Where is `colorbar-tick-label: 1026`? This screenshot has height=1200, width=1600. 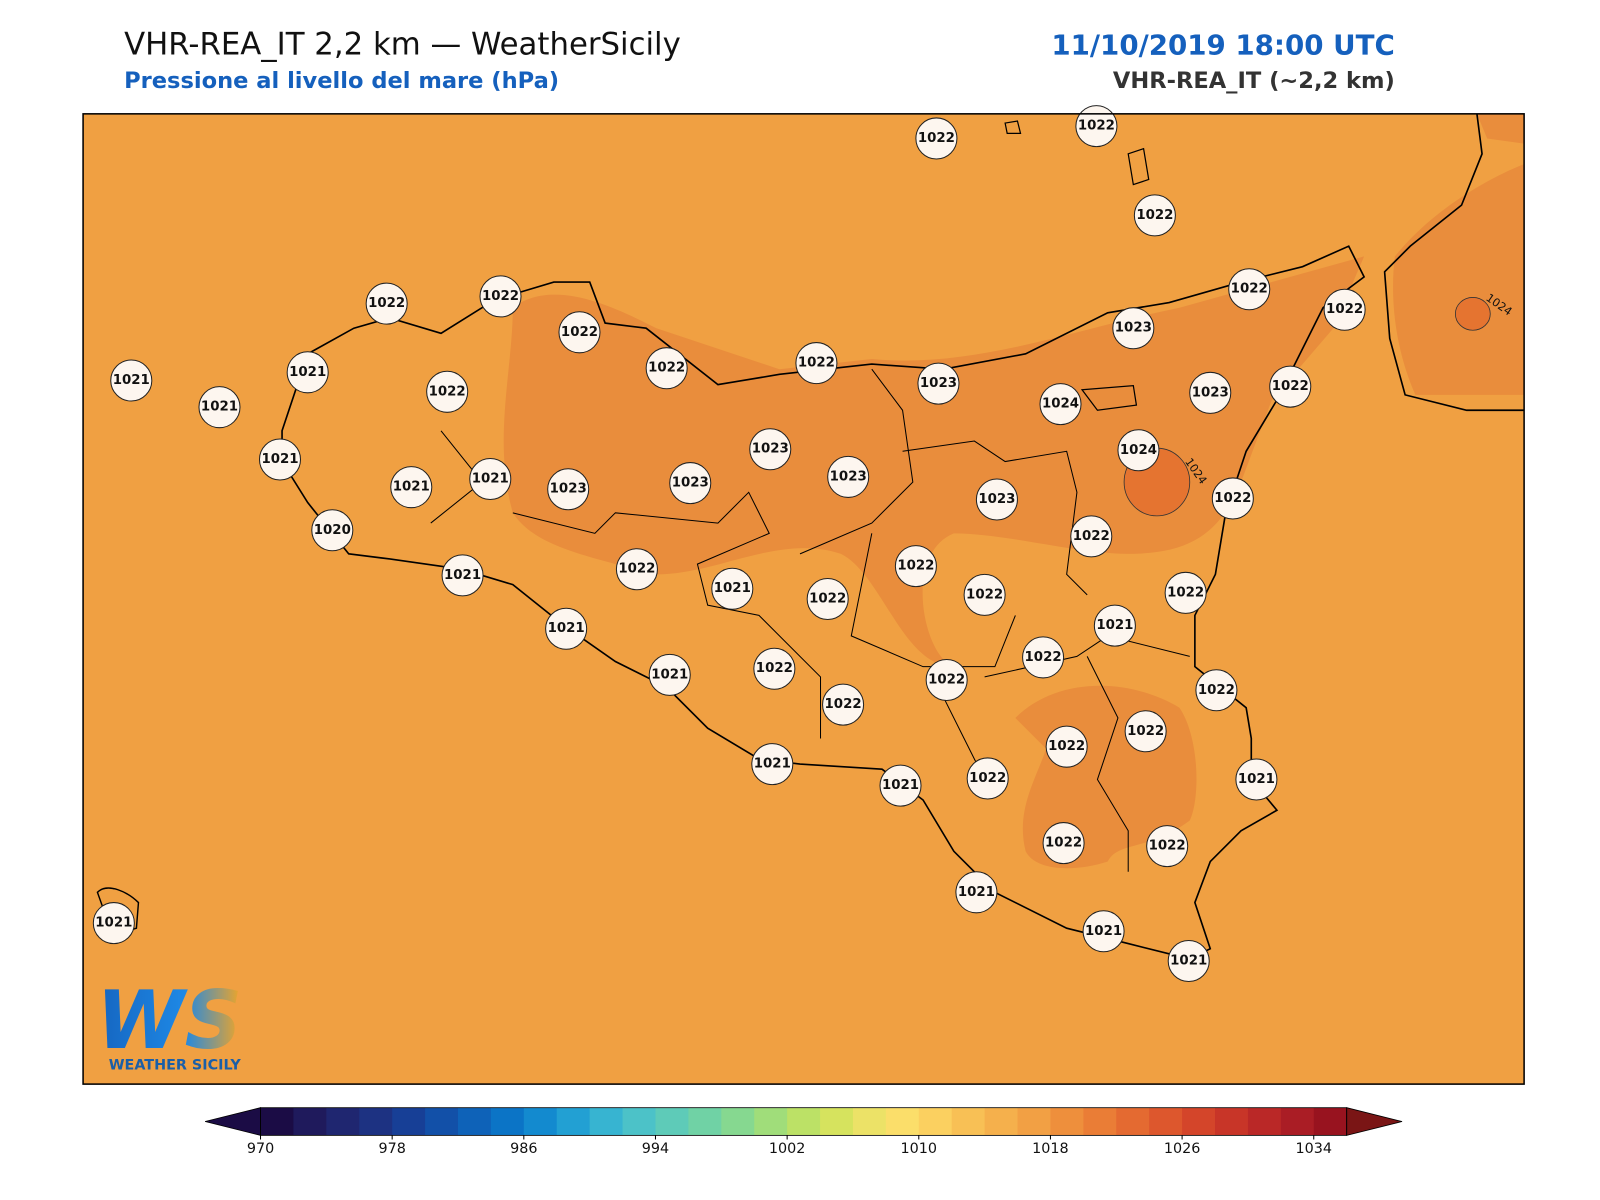
colorbar-tick-label: 1026 is located at coordinates (1182, 1149).